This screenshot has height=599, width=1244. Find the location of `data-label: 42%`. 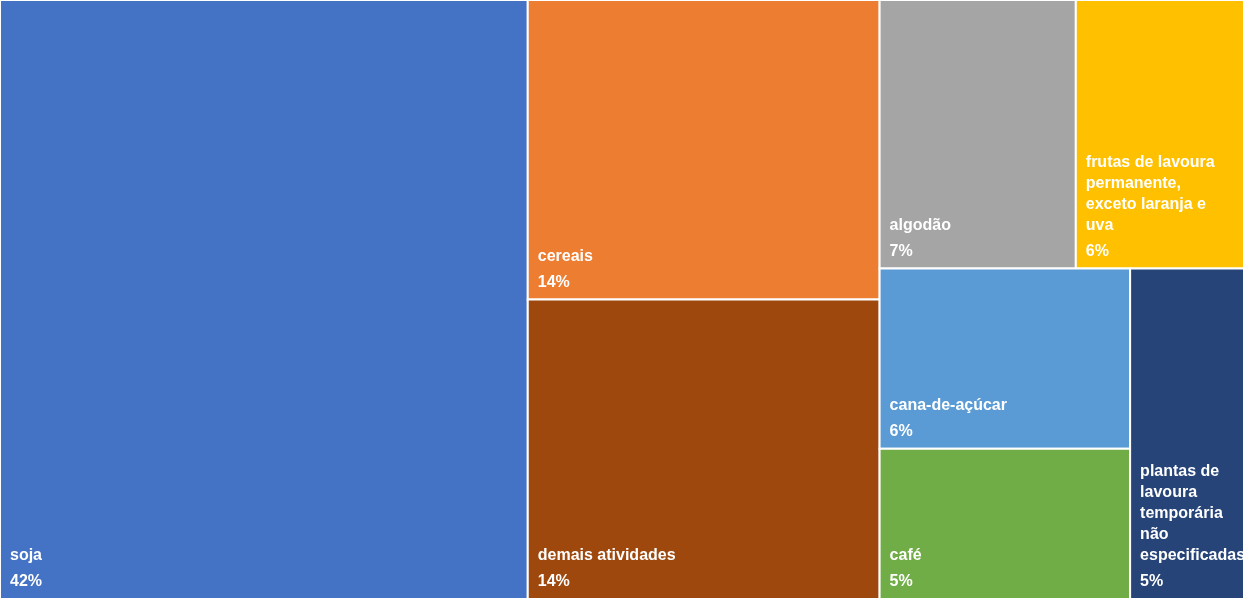

data-label: 42% is located at coordinates (26, 580).